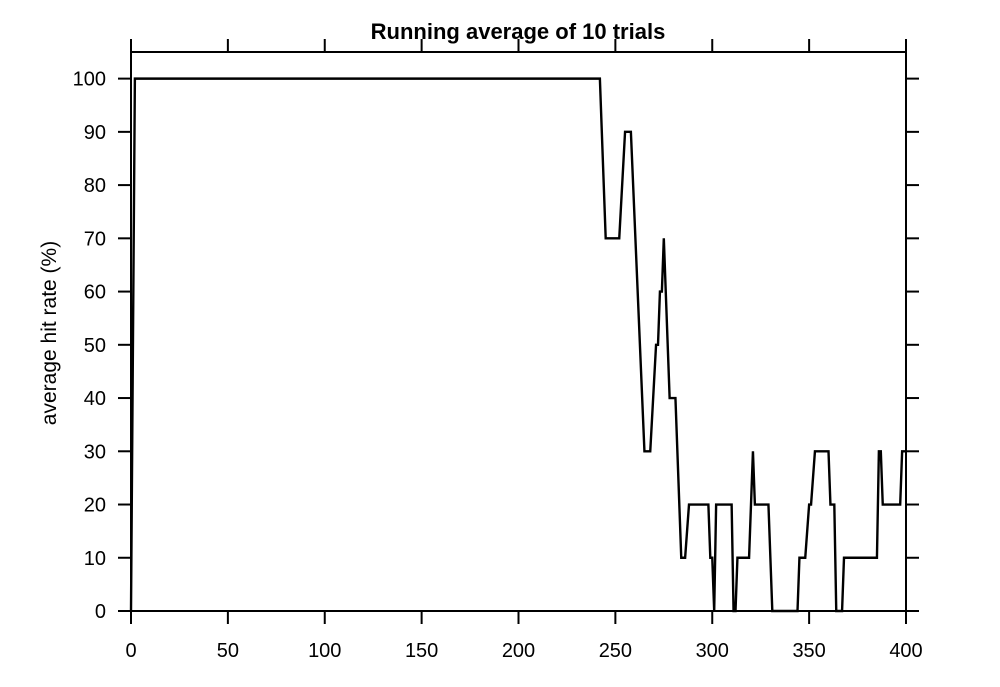 The width and height of the screenshot is (1000, 687). What do you see at coordinates (712, 651) in the screenshot?
I see `x-tick-label: 300` at bounding box center [712, 651].